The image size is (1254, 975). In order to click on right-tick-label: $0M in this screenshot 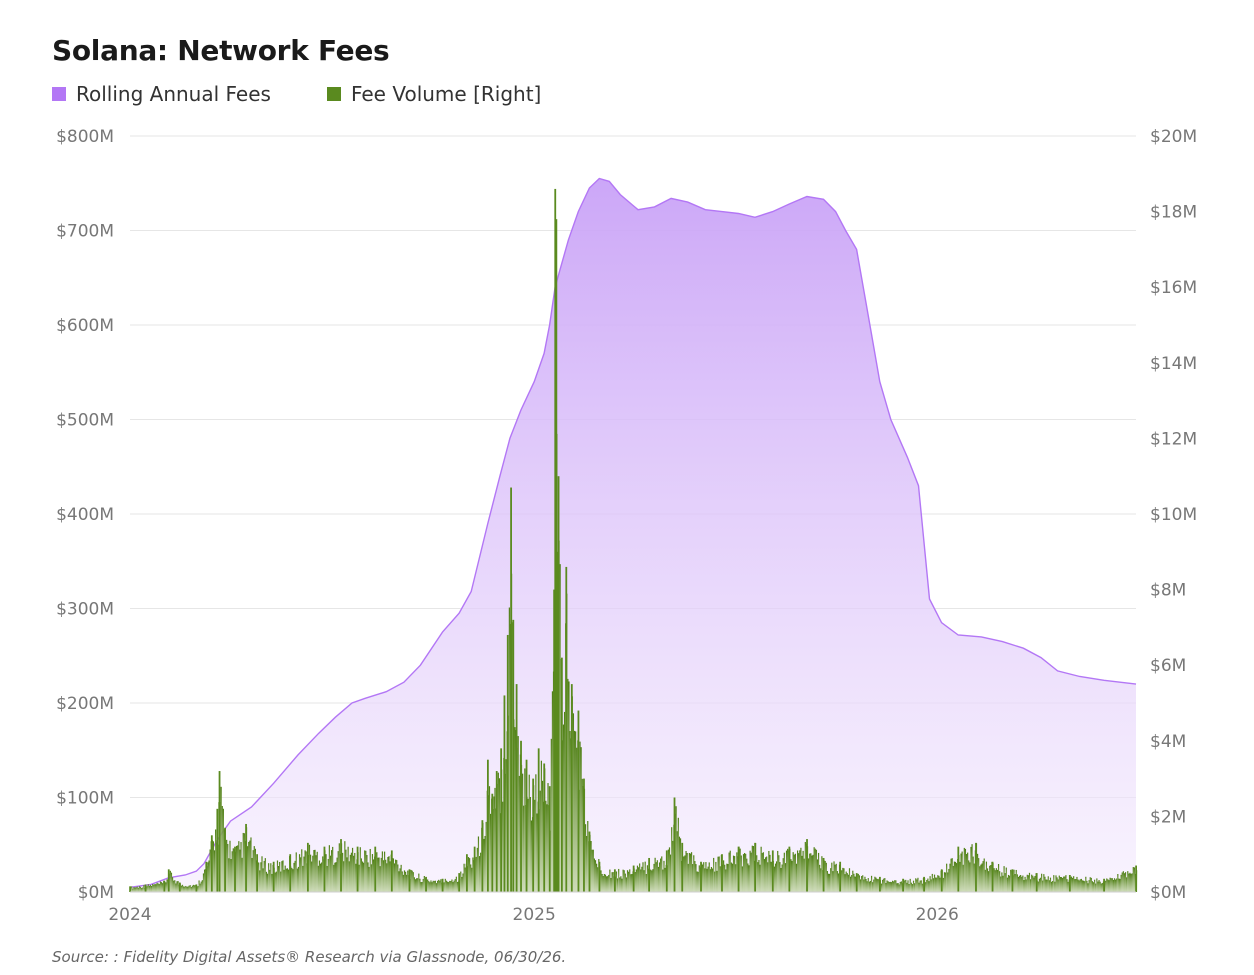, I will do `click(1168, 893)`.